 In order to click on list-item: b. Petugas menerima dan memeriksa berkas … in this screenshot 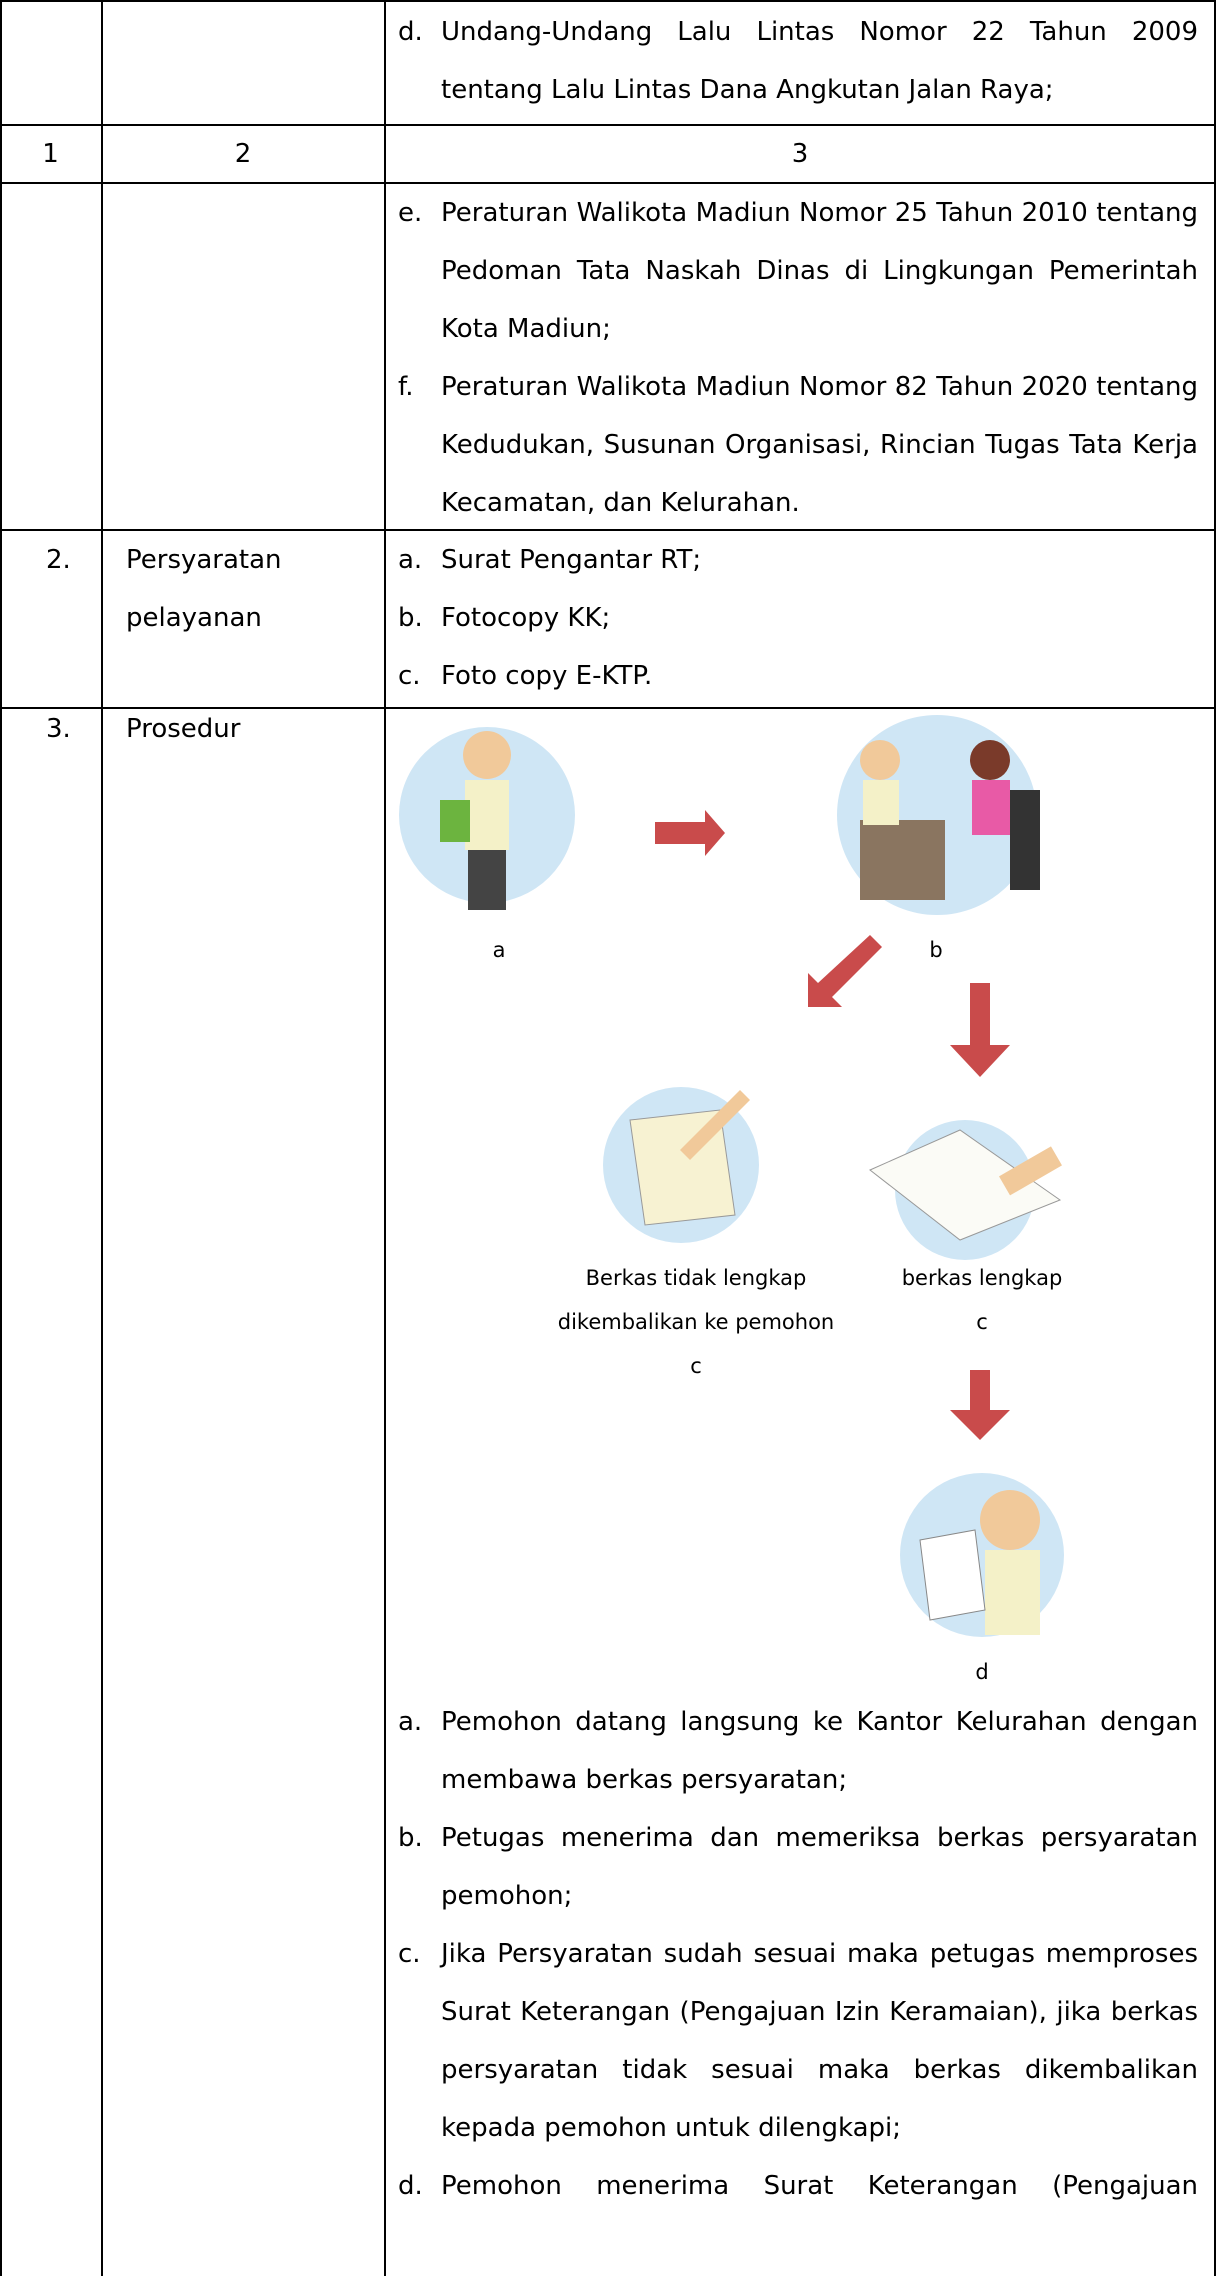, I will do `click(798, 1867)`.